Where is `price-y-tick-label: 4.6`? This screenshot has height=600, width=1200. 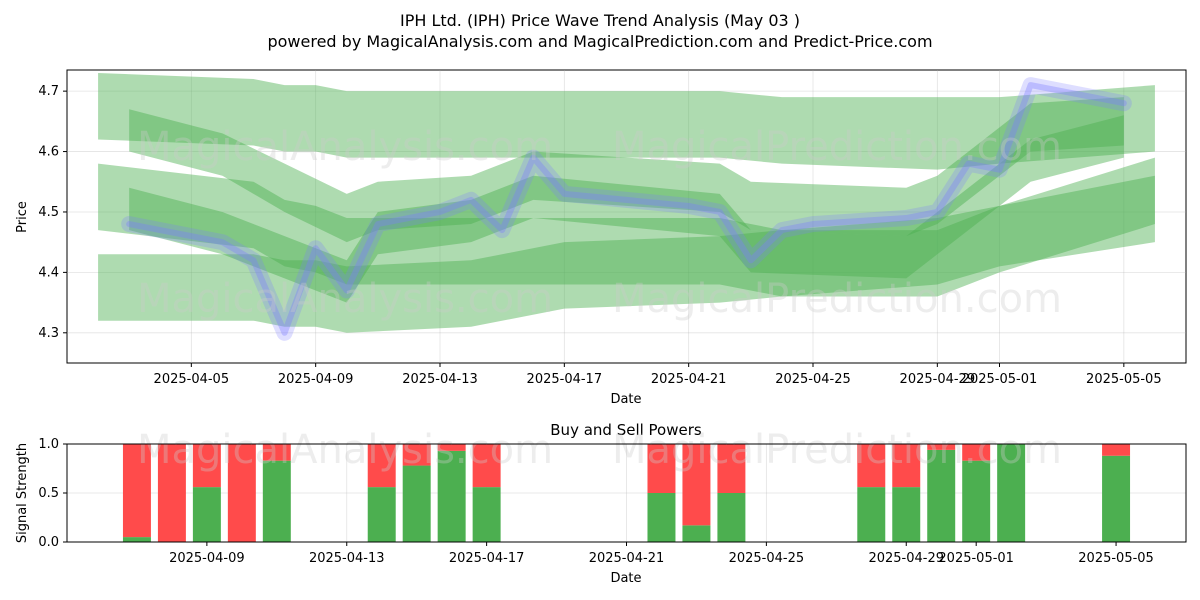
price-y-tick-label: 4.6 is located at coordinates (48, 152).